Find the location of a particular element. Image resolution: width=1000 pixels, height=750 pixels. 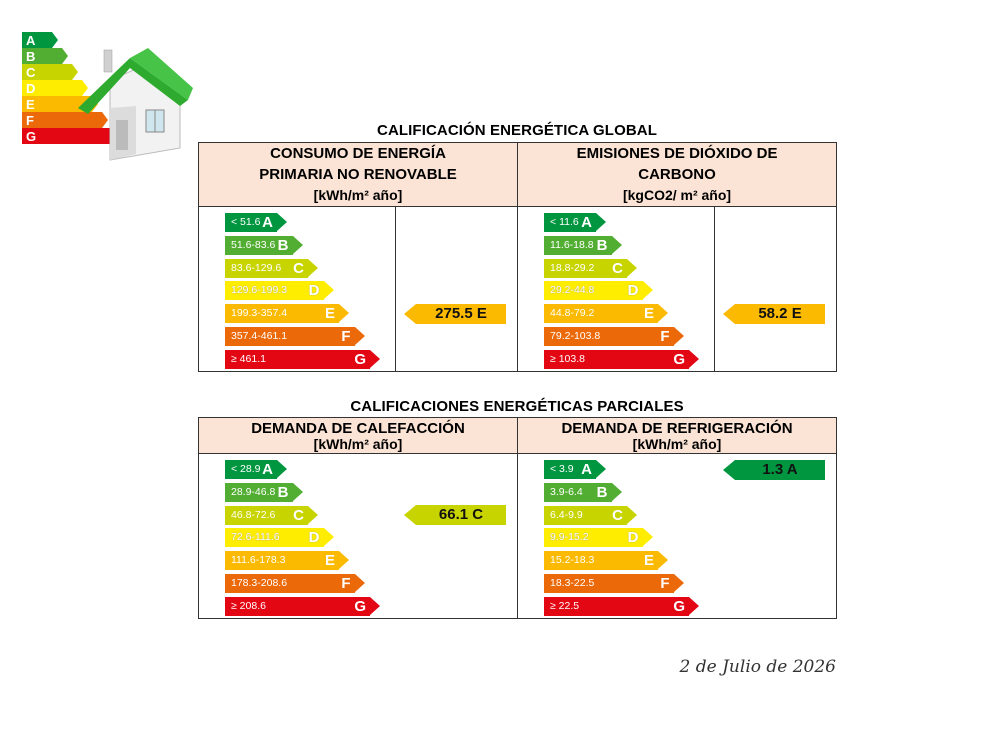

energy-bar-range: 15.2-18.3 is located at coordinates (572, 560).